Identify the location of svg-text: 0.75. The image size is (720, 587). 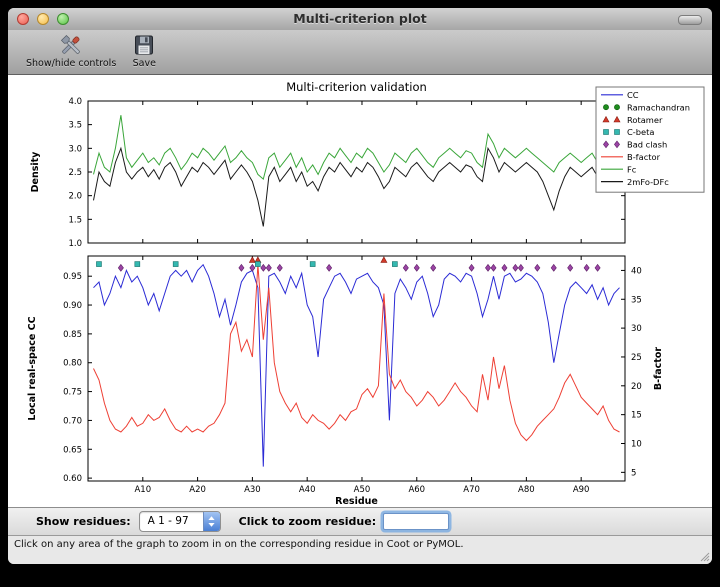
(72, 393).